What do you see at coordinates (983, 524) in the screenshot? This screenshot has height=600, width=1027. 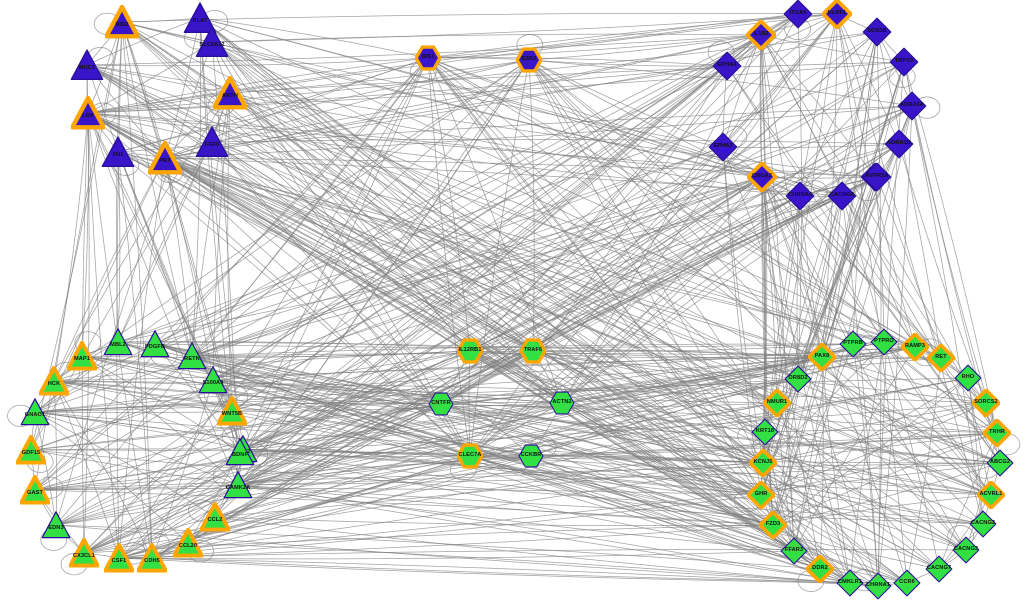 I see `graph-node-cacng2: CACNG2` at bounding box center [983, 524].